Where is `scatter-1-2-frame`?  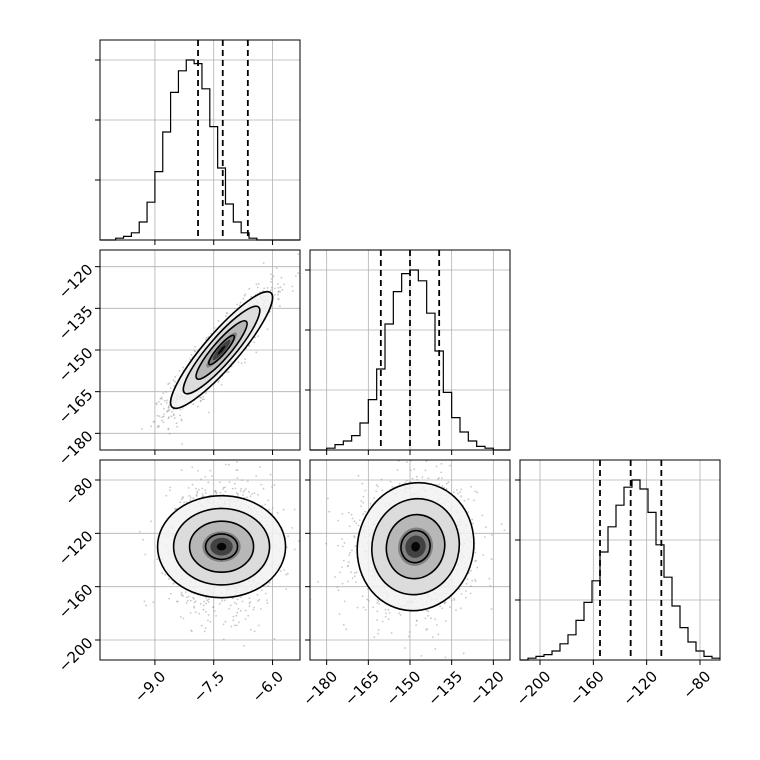 scatter-1-2-frame is located at coordinates (410, 560).